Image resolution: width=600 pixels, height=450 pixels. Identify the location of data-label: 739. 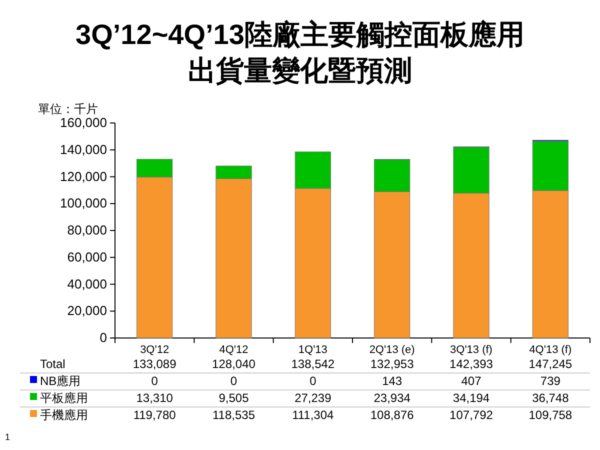
(550, 381).